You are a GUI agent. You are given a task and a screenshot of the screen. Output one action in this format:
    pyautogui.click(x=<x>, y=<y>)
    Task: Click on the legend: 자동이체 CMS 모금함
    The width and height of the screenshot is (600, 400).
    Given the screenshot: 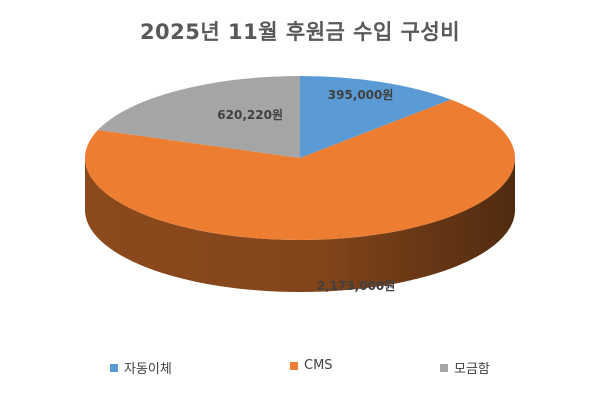 What is the action you would take?
    pyautogui.click(x=300, y=368)
    